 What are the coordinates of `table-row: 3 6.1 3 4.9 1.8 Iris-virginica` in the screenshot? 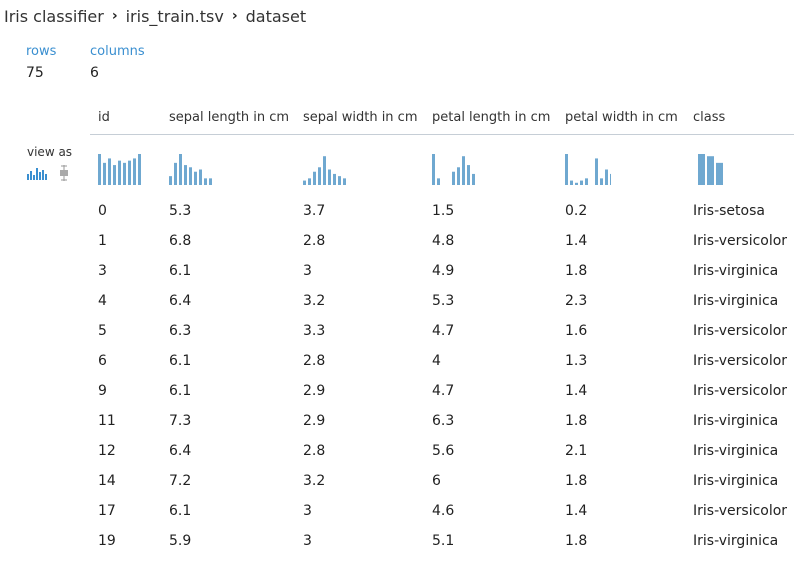 It's located at (442, 271).